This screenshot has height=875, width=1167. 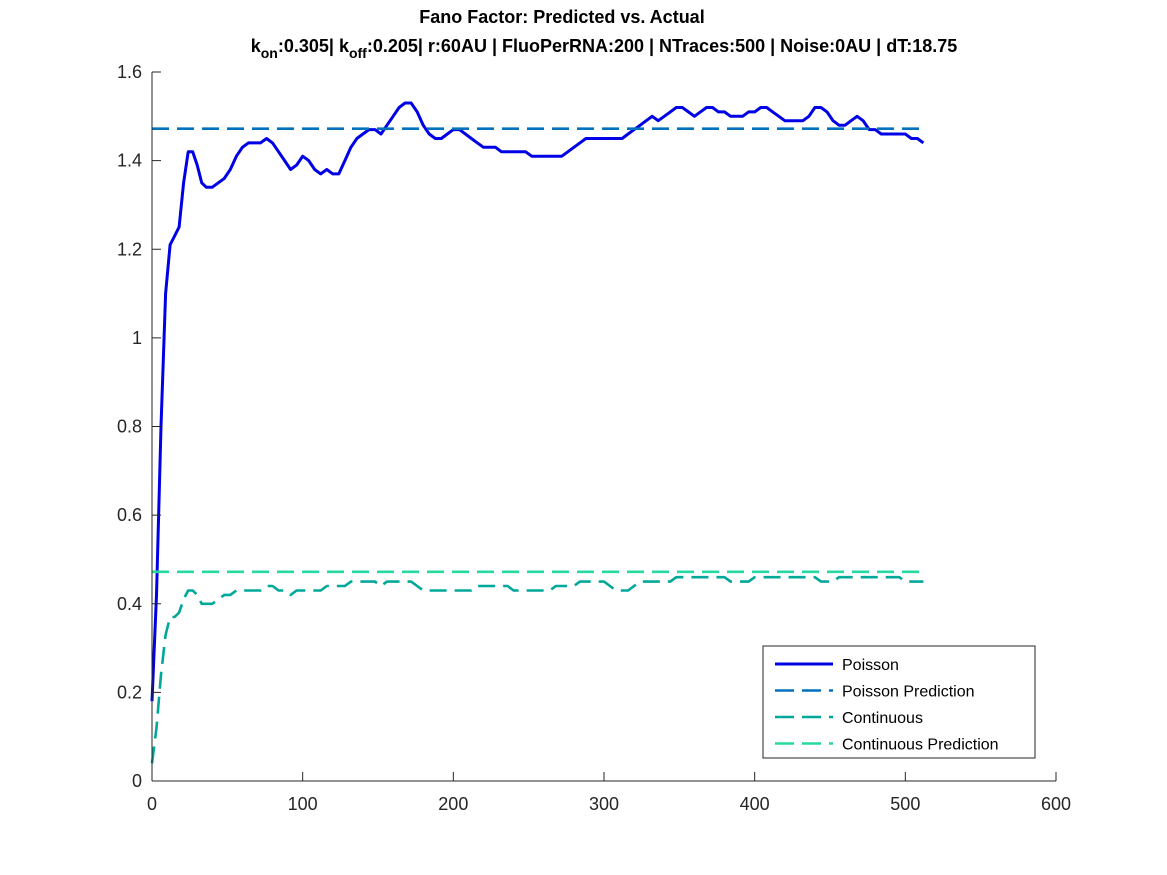 I want to click on subtitle-kon-value: :0.305|, so click(x=306, y=46).